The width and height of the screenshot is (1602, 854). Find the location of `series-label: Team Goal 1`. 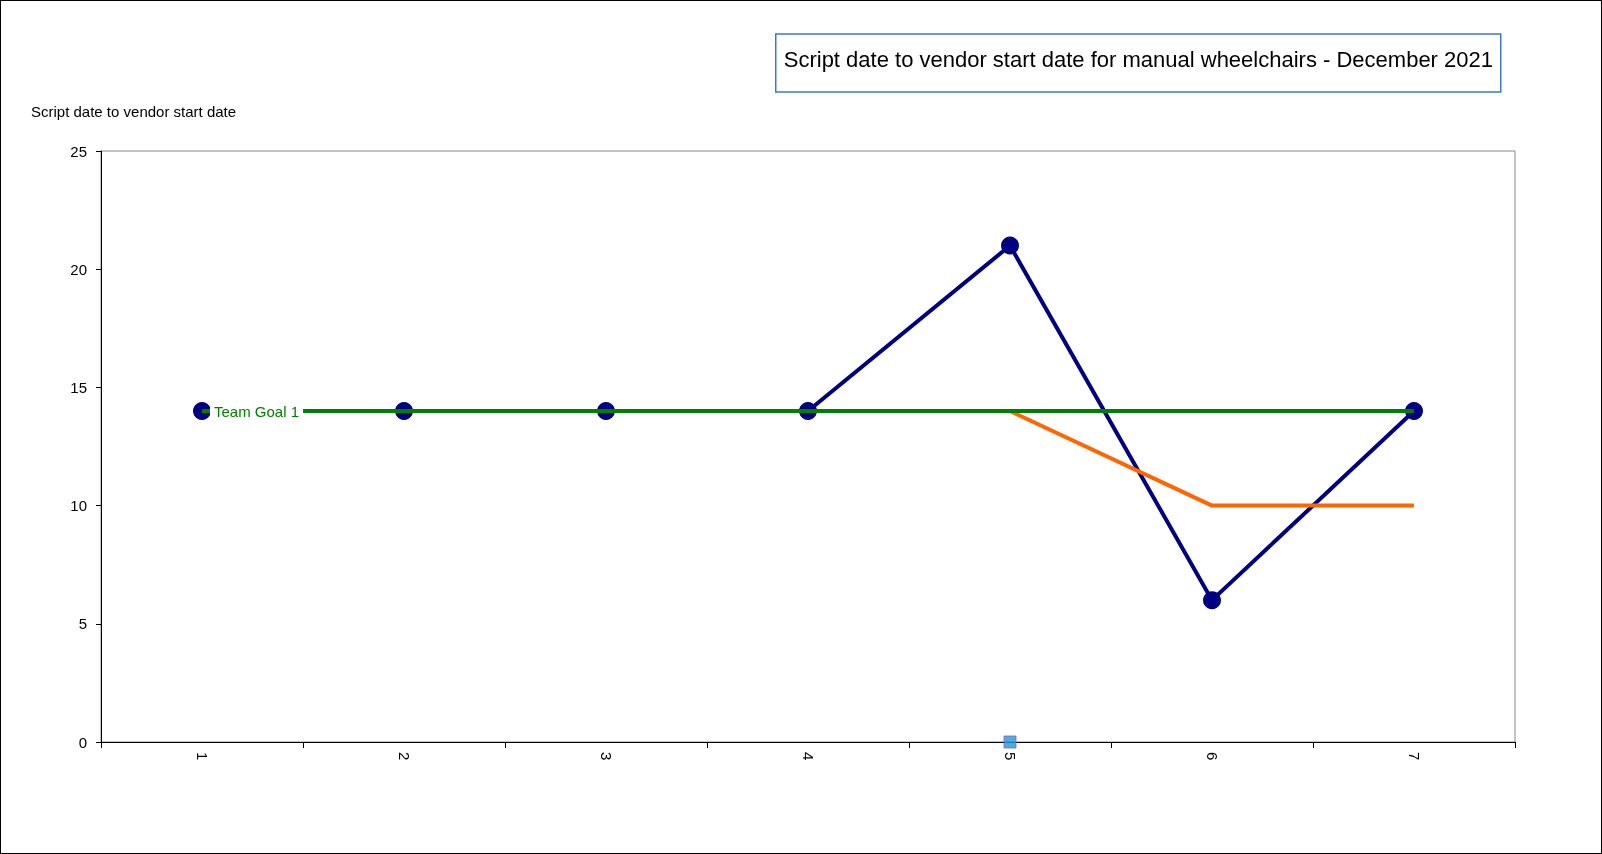

series-label: Team Goal 1 is located at coordinates (257, 411).